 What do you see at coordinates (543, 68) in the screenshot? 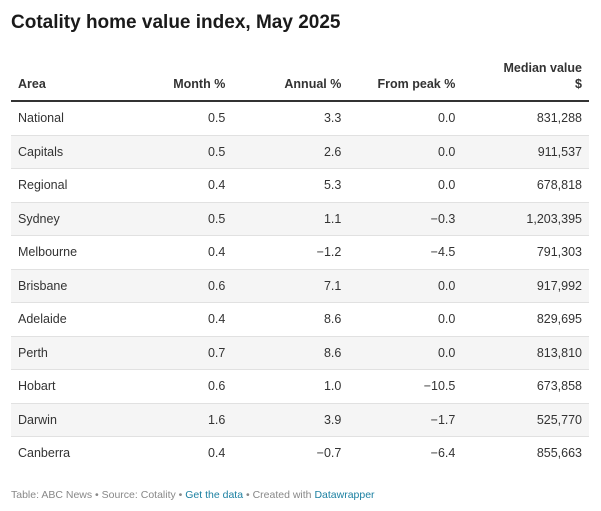
I see `header-median-line1: Median value` at bounding box center [543, 68].